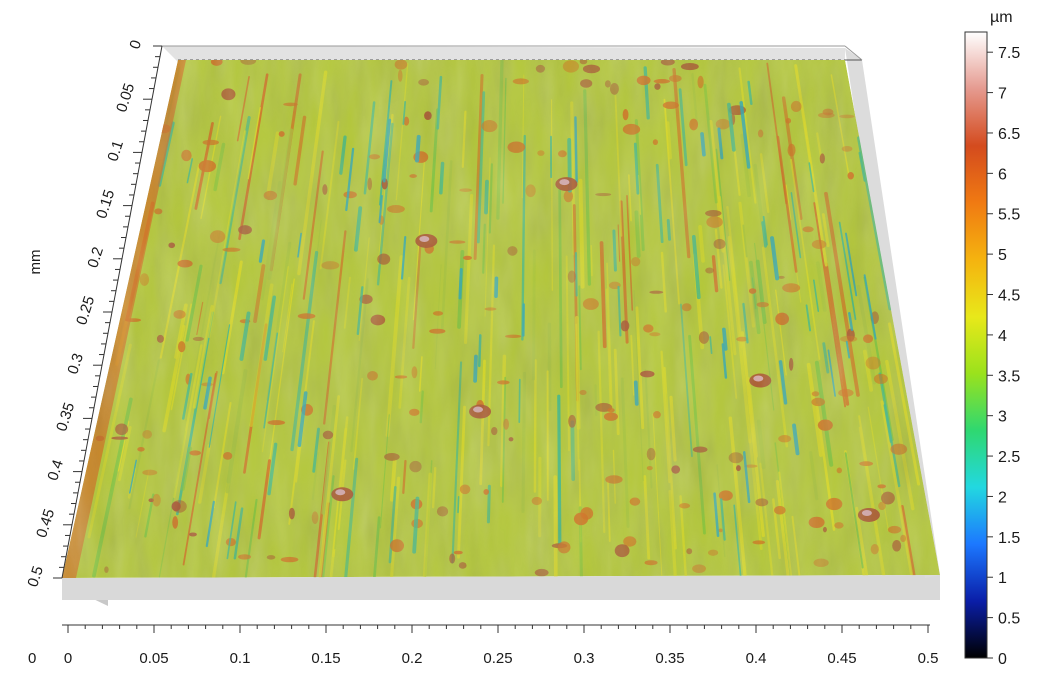 The width and height of the screenshot is (1038, 673). I want to click on colorbar: µm 7.5 7 6.5 6 5.5 5 4.5 4 3.5 3 2.5 2 1.5 1 0.5 0, so click(992, 338).